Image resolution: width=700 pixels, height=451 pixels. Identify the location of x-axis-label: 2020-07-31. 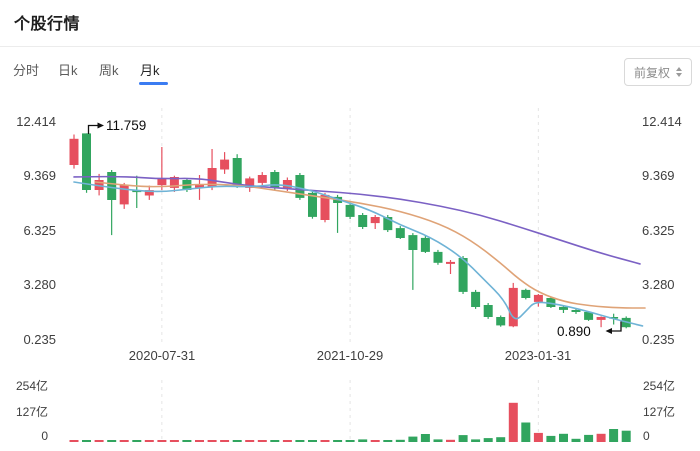
(162, 355).